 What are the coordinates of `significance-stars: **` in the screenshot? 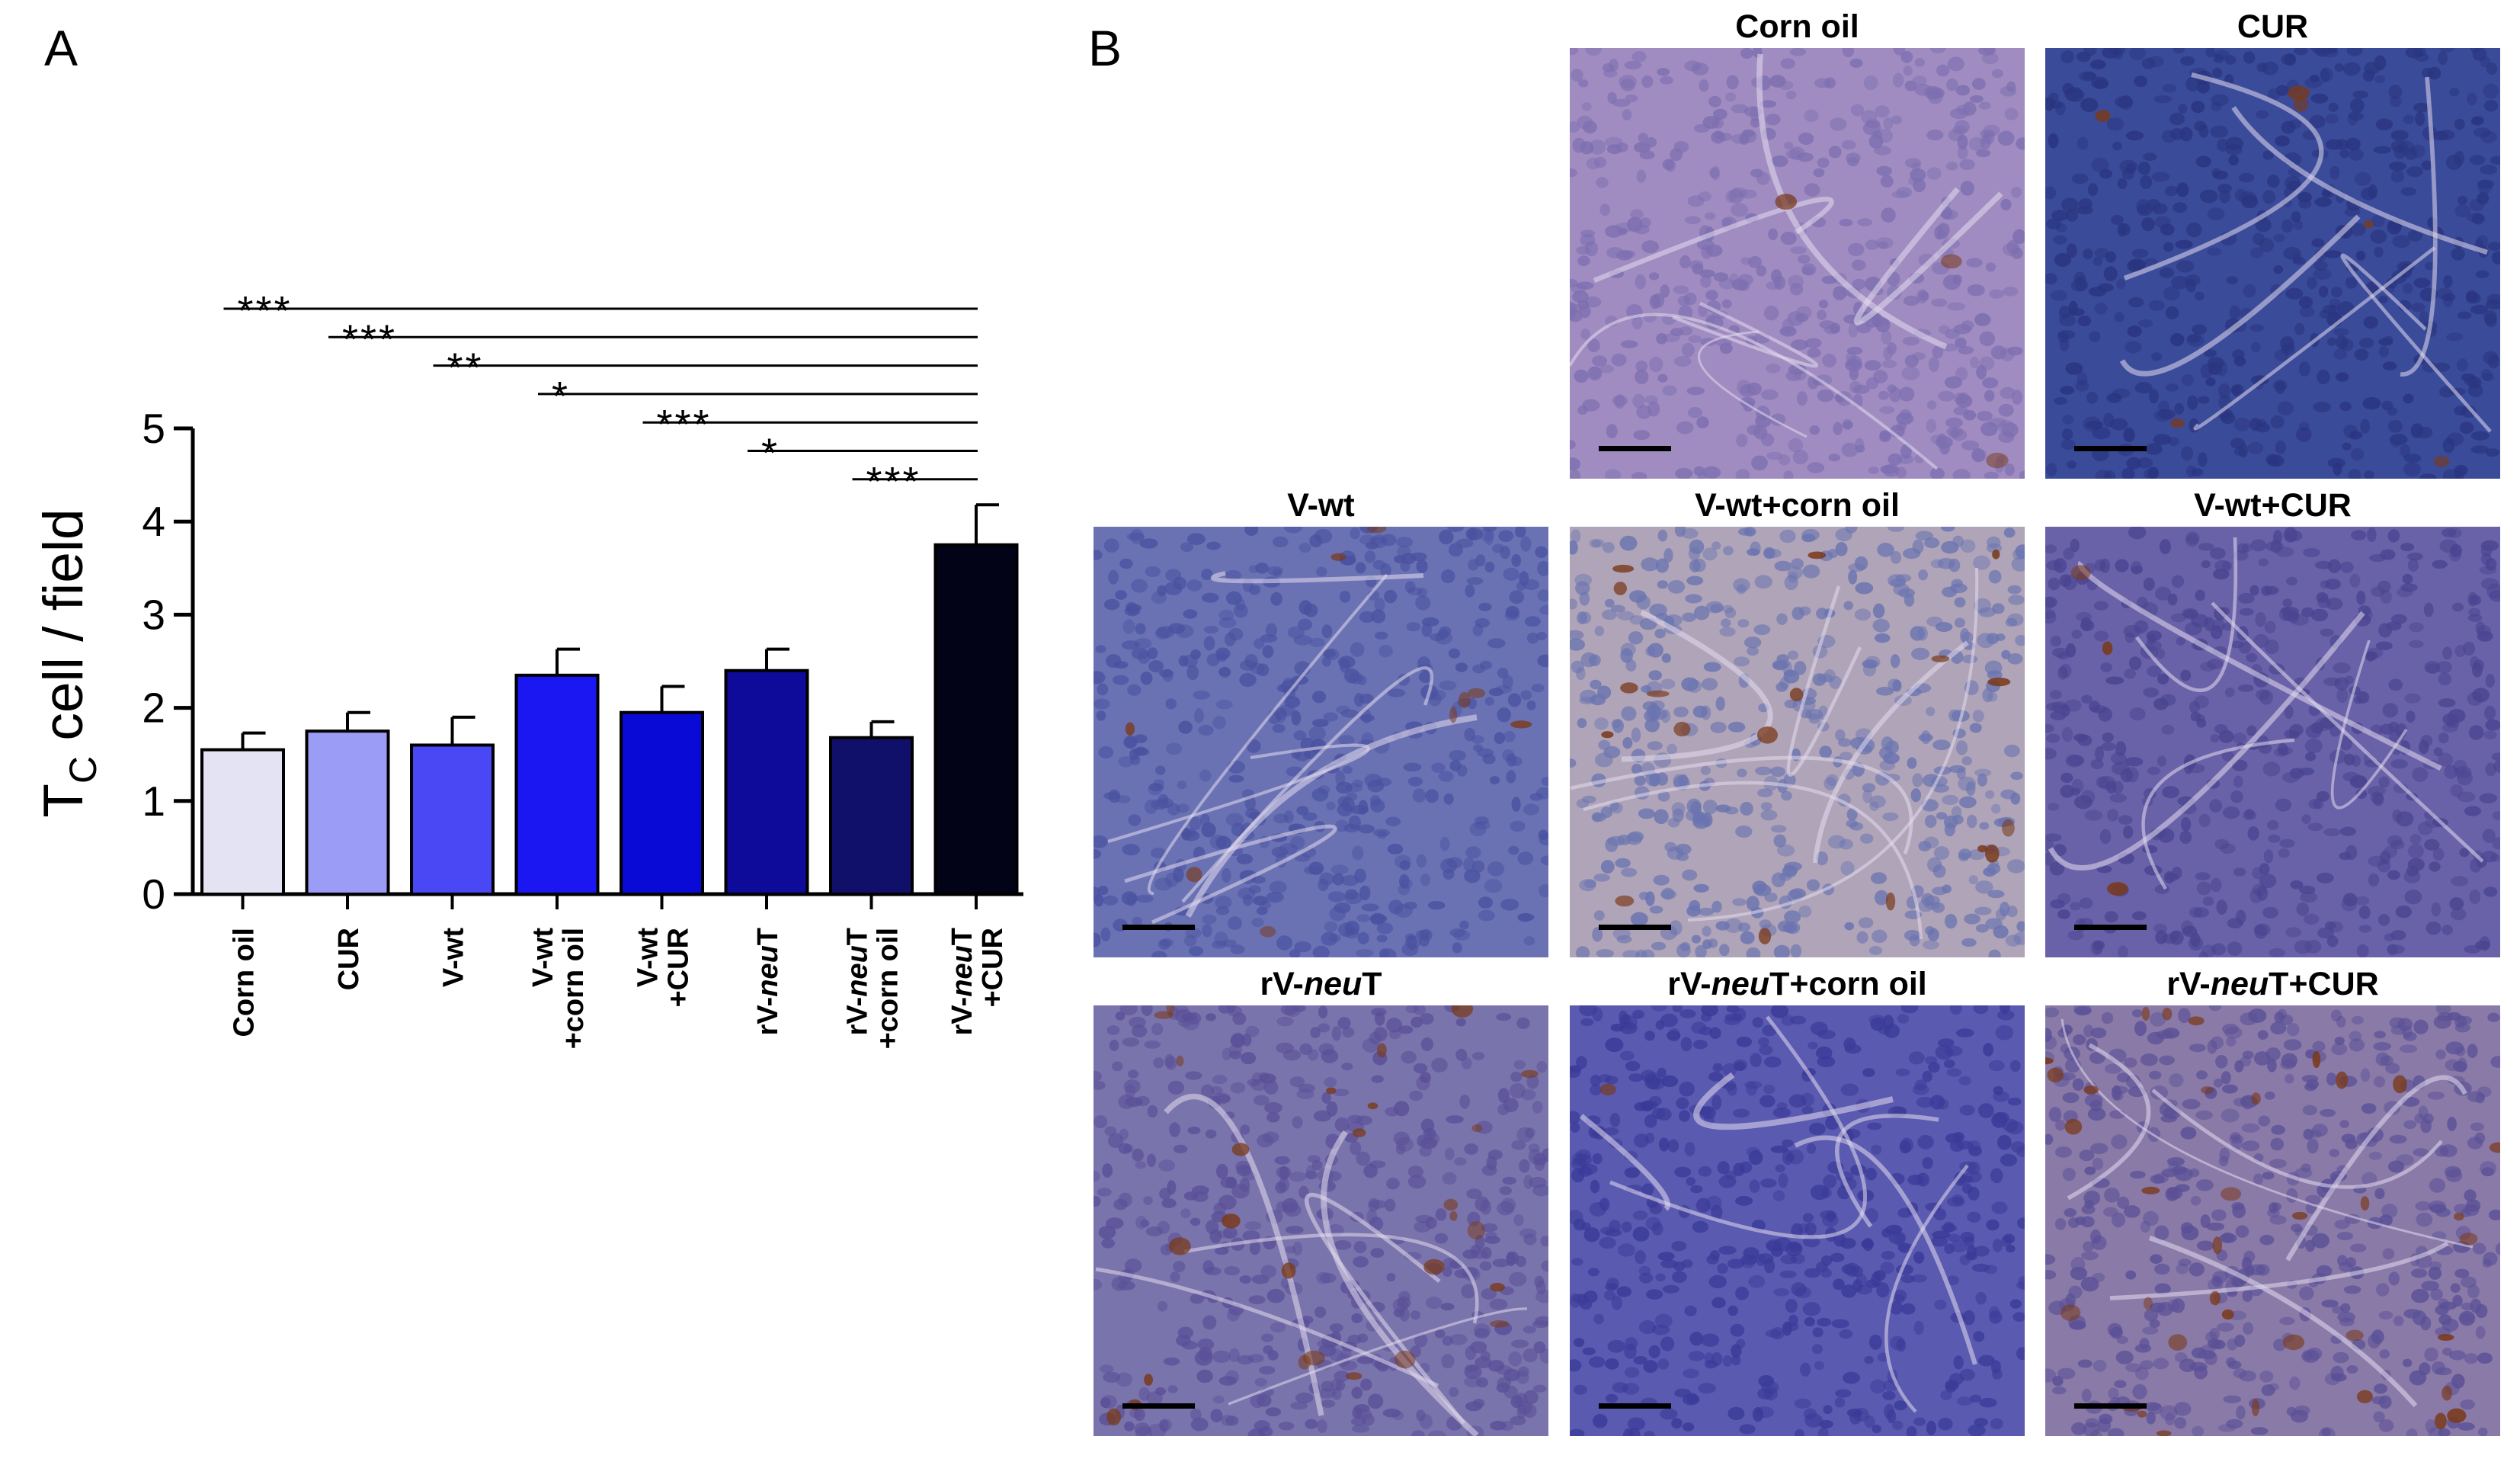 It's located at (465, 368).